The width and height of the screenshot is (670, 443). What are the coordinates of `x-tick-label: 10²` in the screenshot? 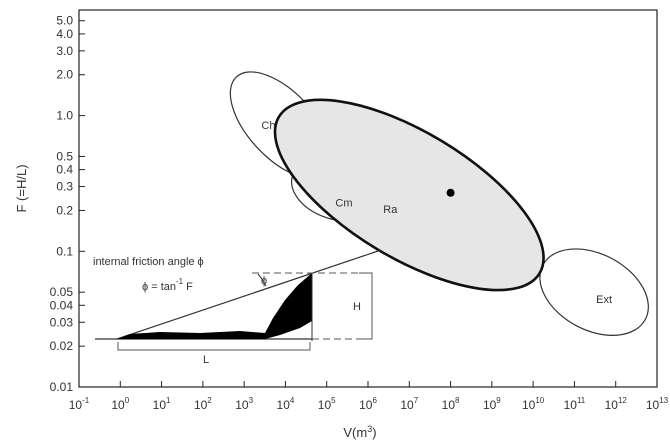 It's located at (203, 404).